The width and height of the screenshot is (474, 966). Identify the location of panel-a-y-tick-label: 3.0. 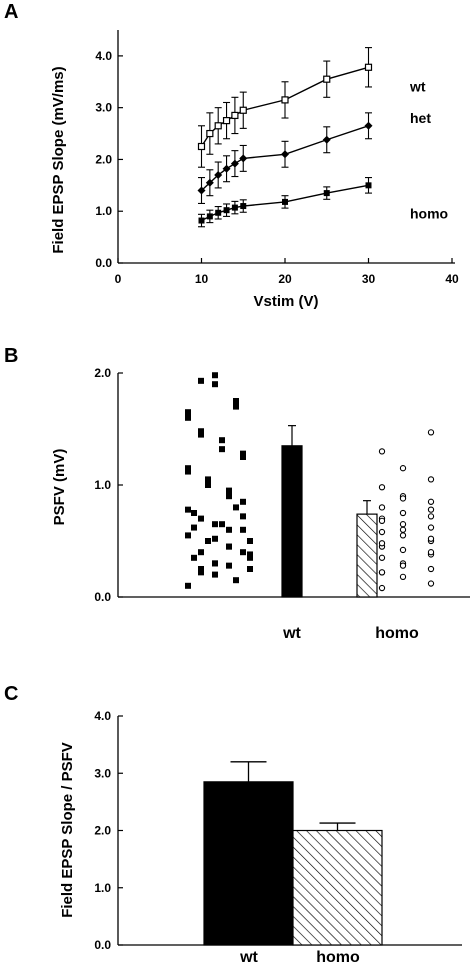
(103, 108).